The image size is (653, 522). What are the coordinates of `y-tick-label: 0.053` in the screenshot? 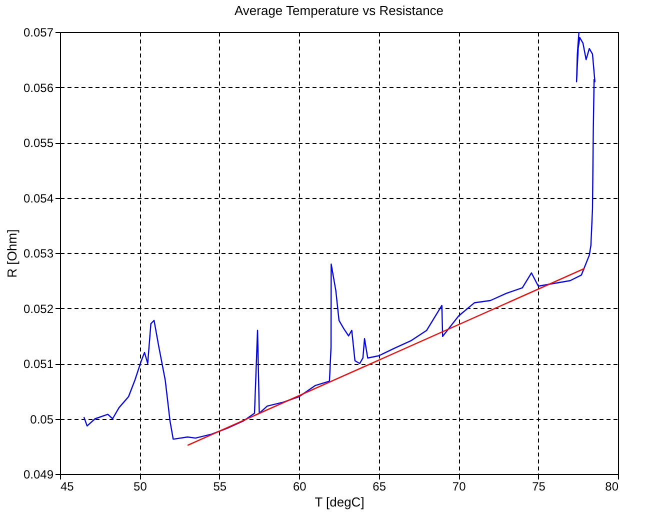 It's located at (38, 253).